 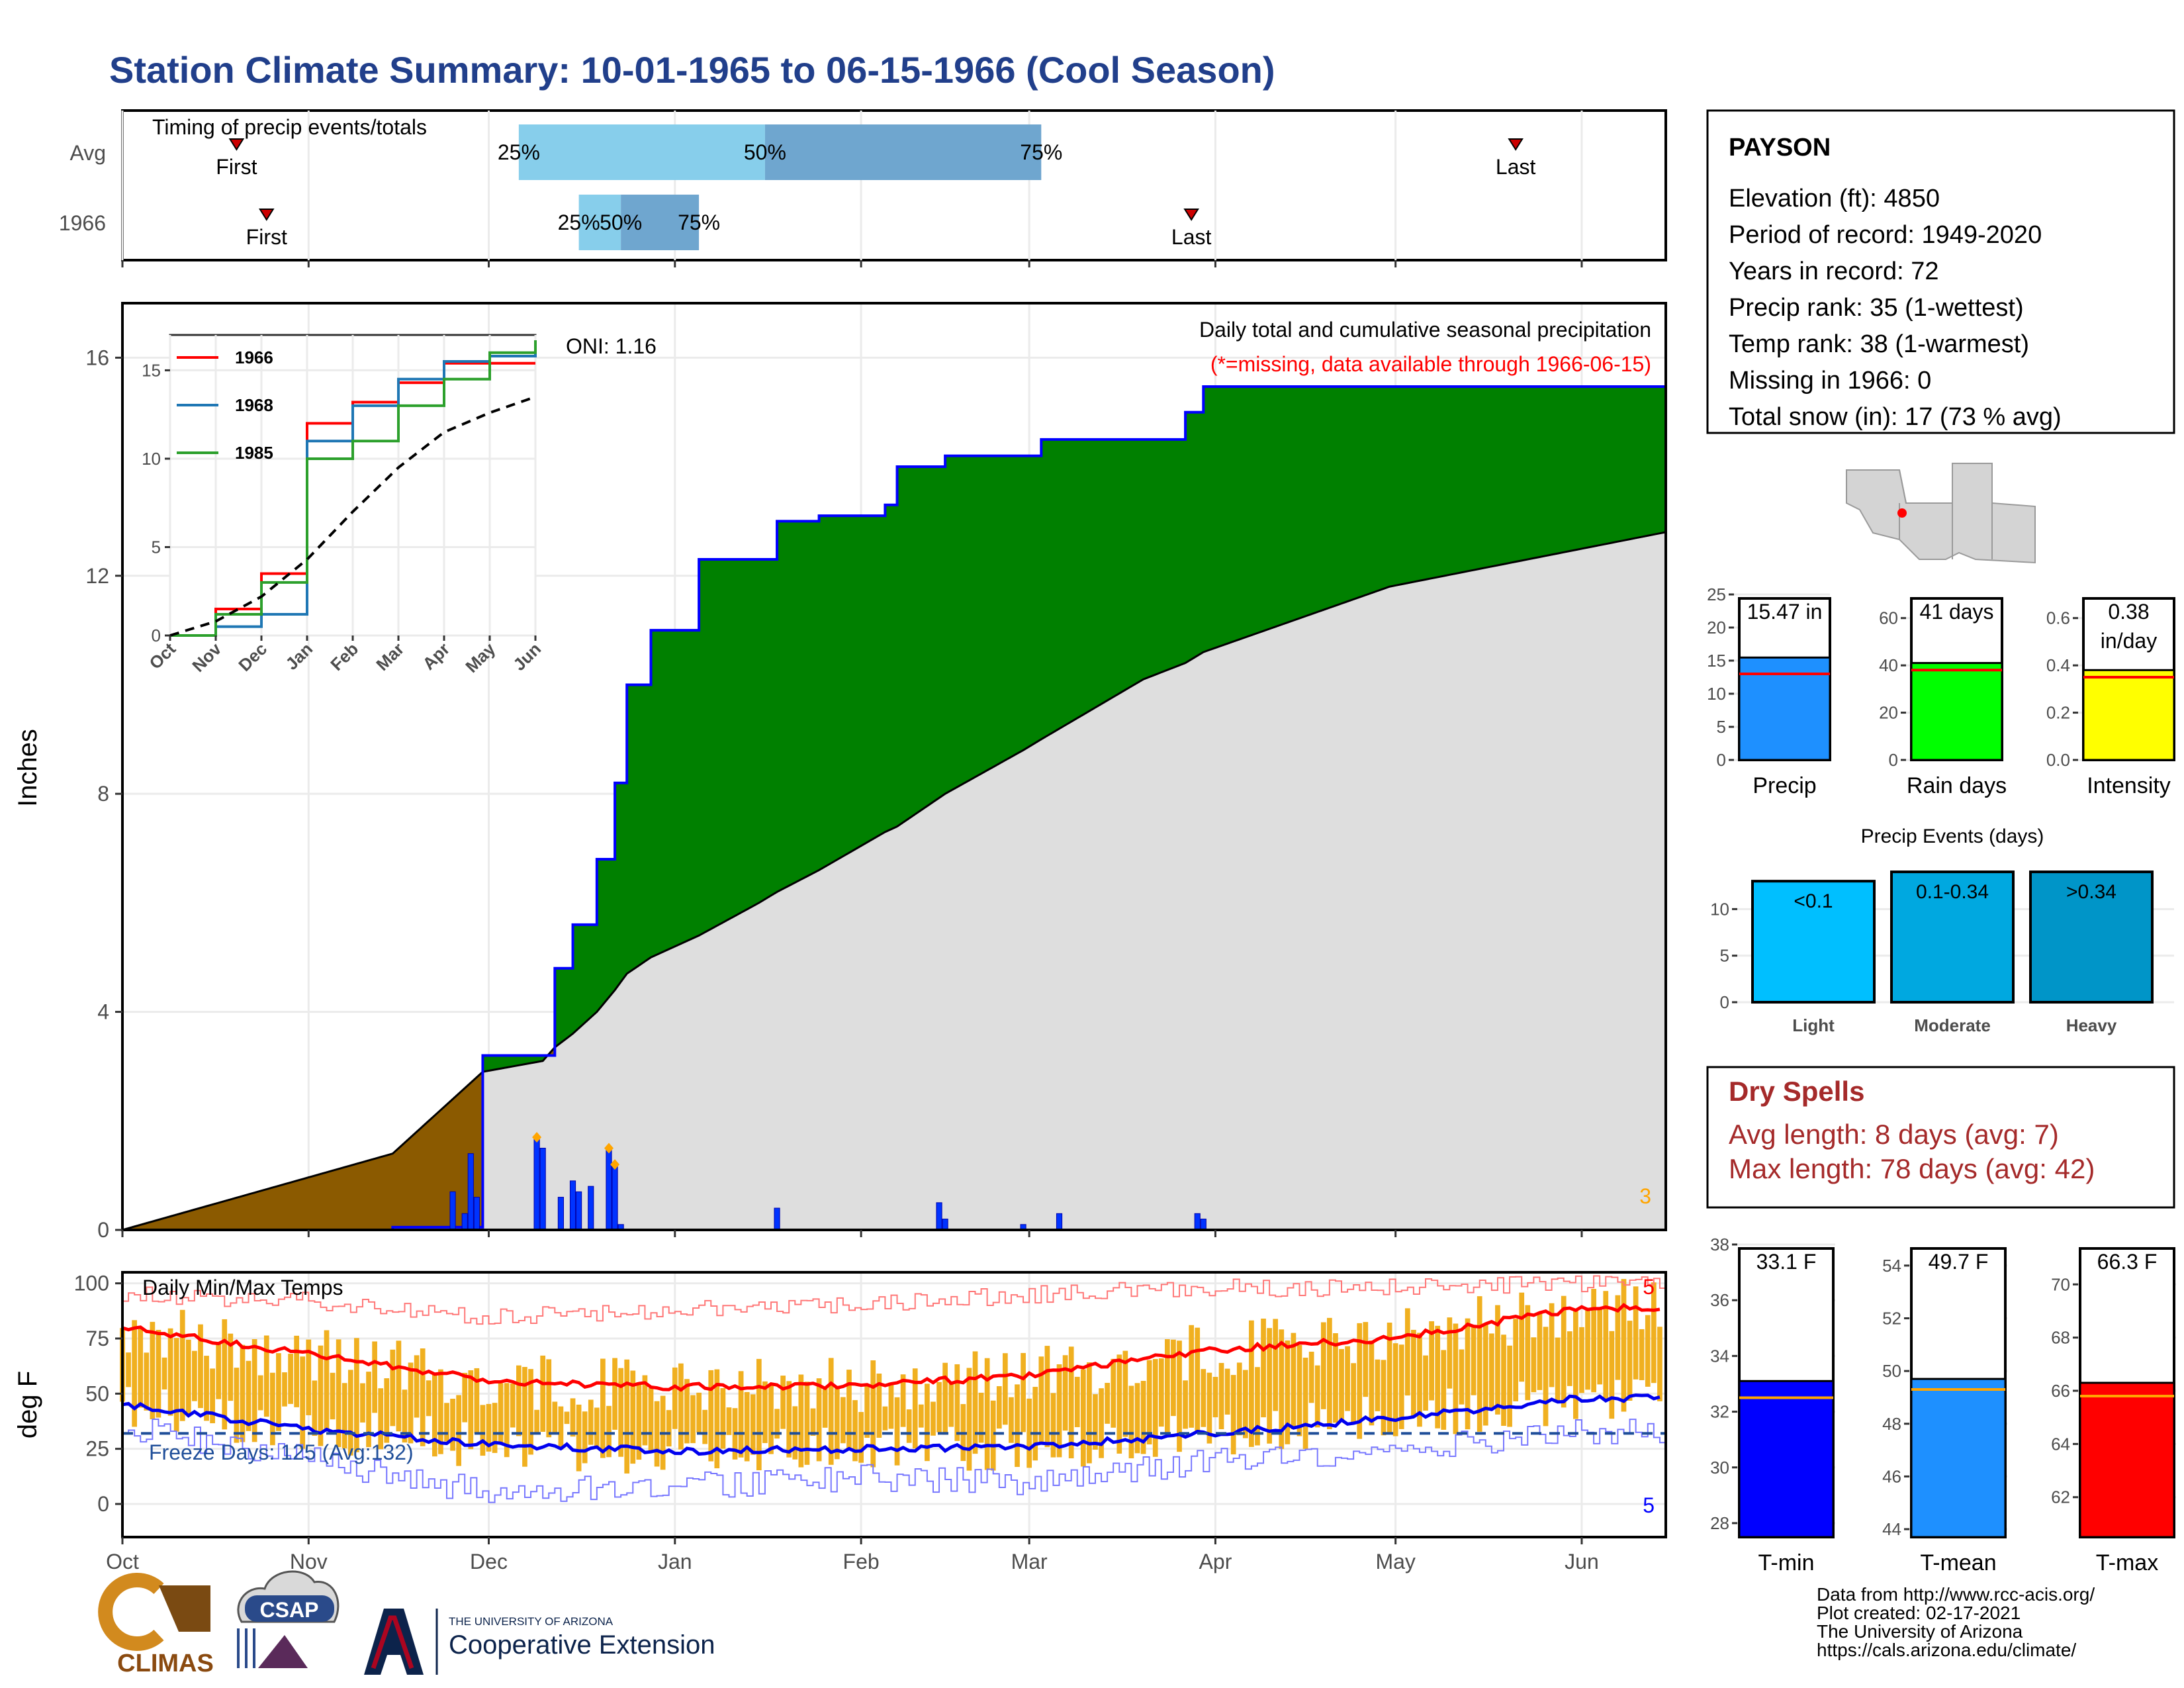 I want to click on footer-line-university: The University of Arizona, so click(x=1920, y=1631).